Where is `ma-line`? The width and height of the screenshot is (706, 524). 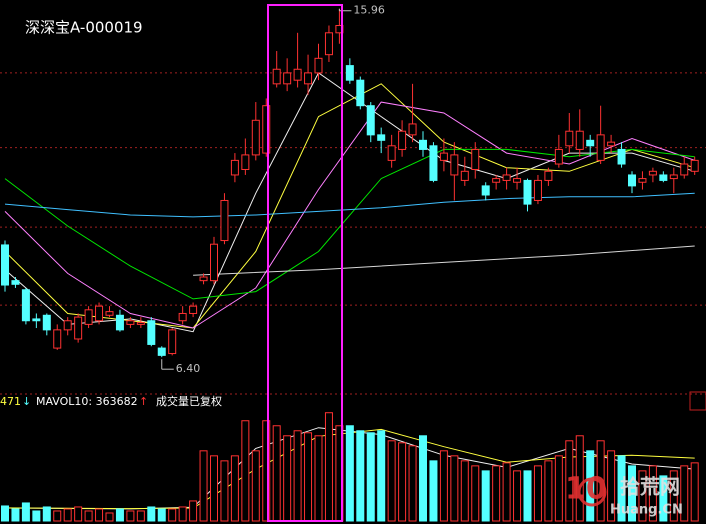 ma-line is located at coordinates (349, 205).